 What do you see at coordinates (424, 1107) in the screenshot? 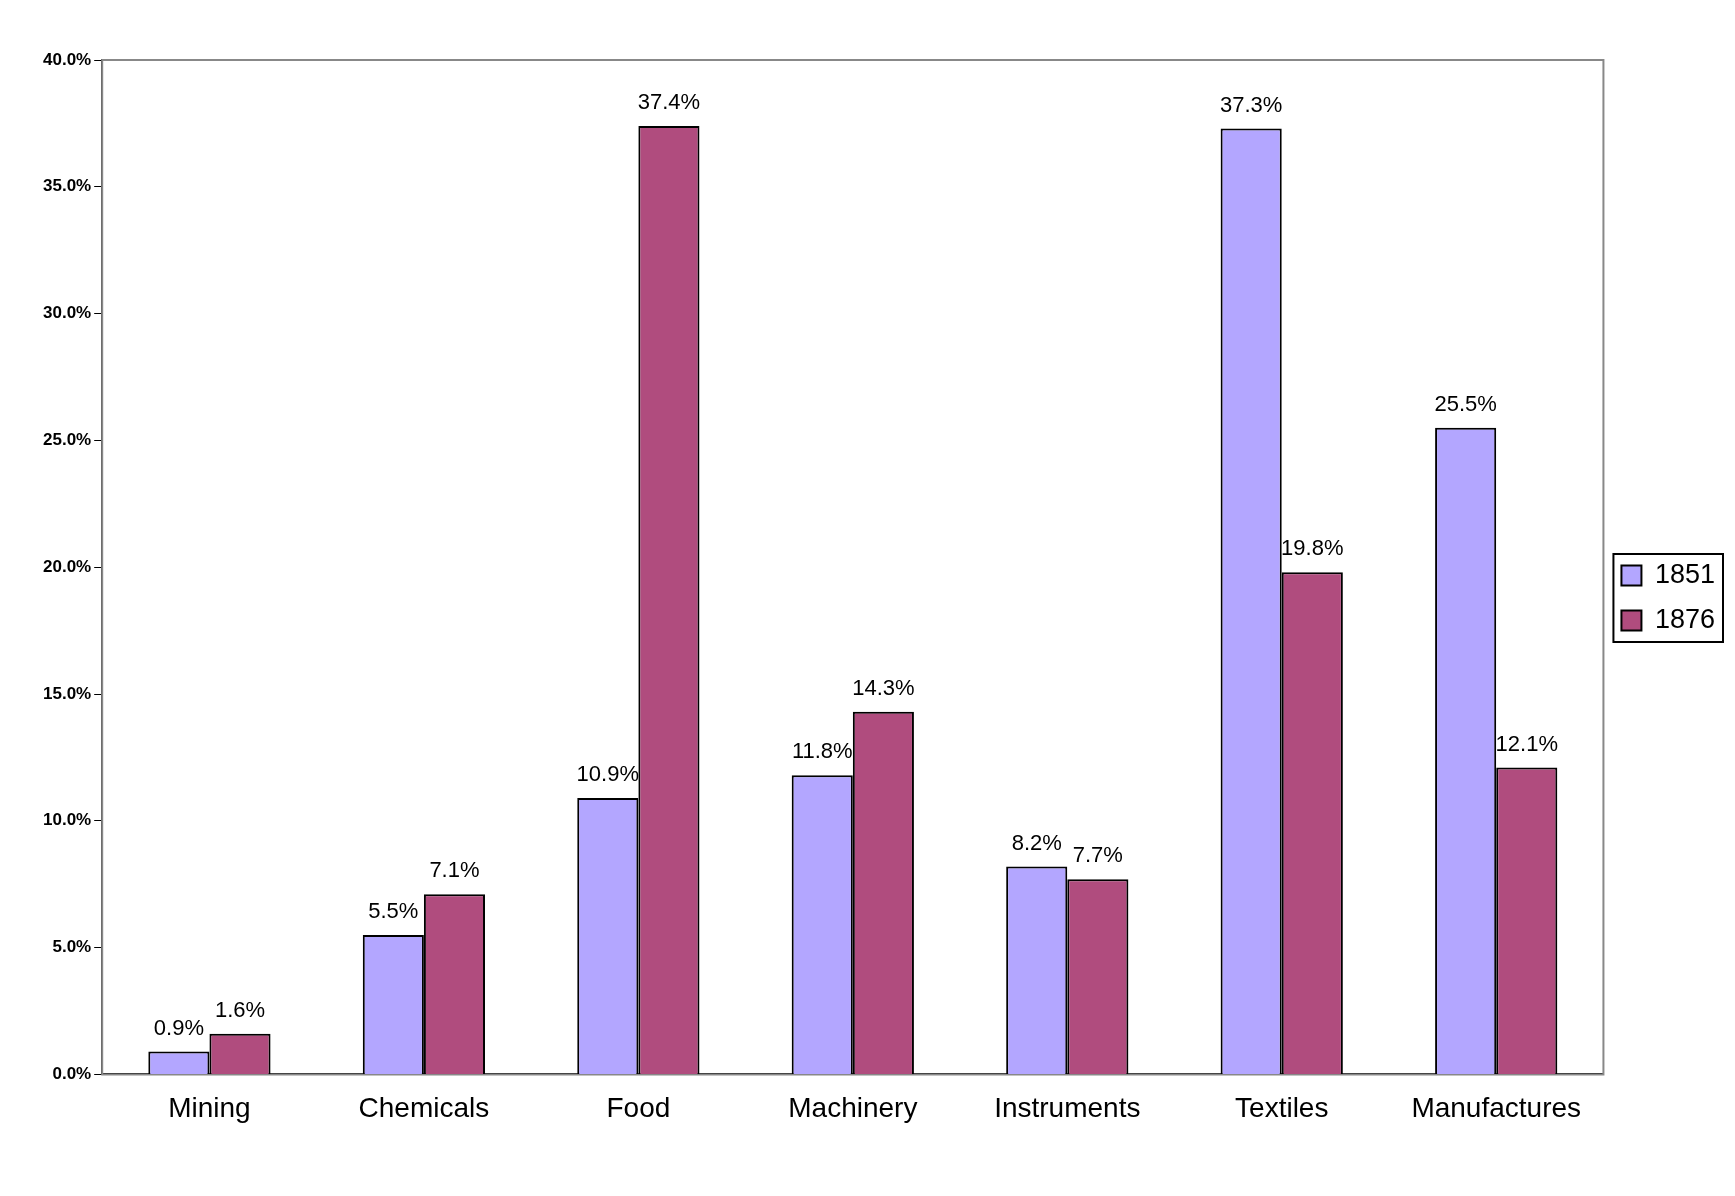
I see `x-tick-label: Chemicals` at bounding box center [424, 1107].